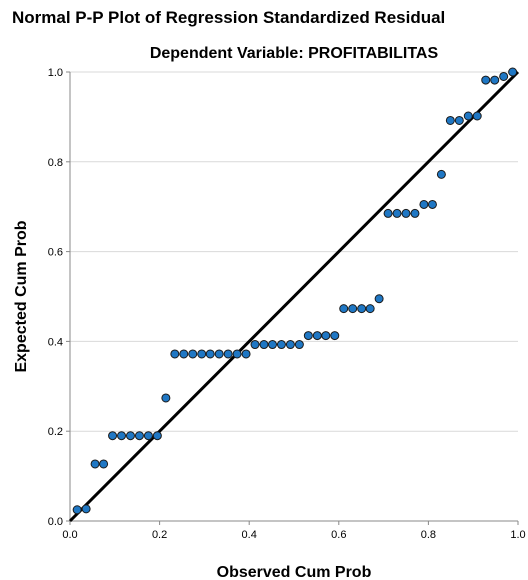  I want to click on chart-subtitle: Dependent Variable: PROFITABILITAS, so click(294, 53).